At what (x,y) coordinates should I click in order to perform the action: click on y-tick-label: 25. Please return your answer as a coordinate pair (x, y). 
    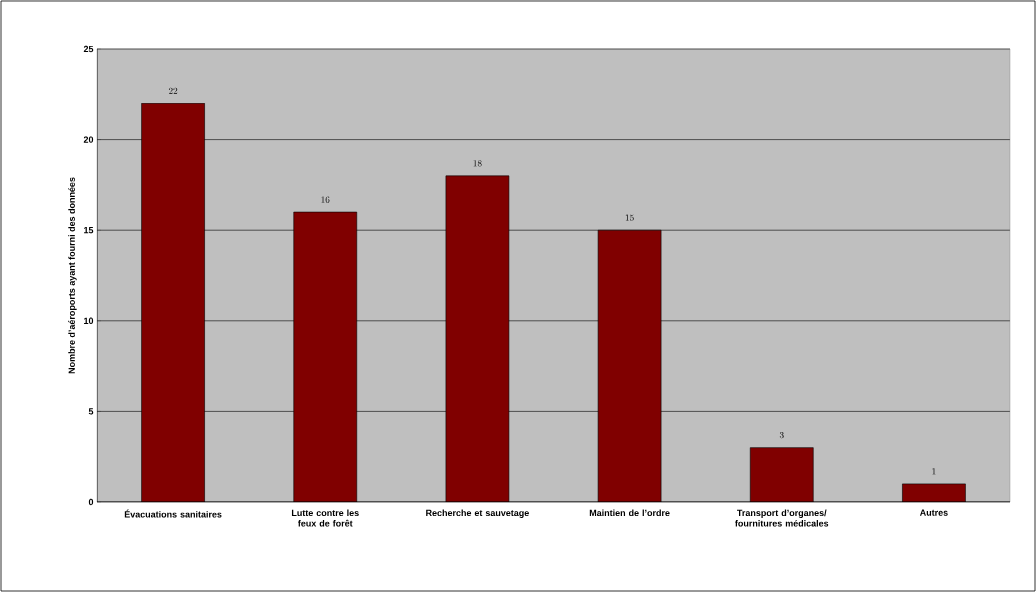
    Looking at the image, I should click on (88, 49).